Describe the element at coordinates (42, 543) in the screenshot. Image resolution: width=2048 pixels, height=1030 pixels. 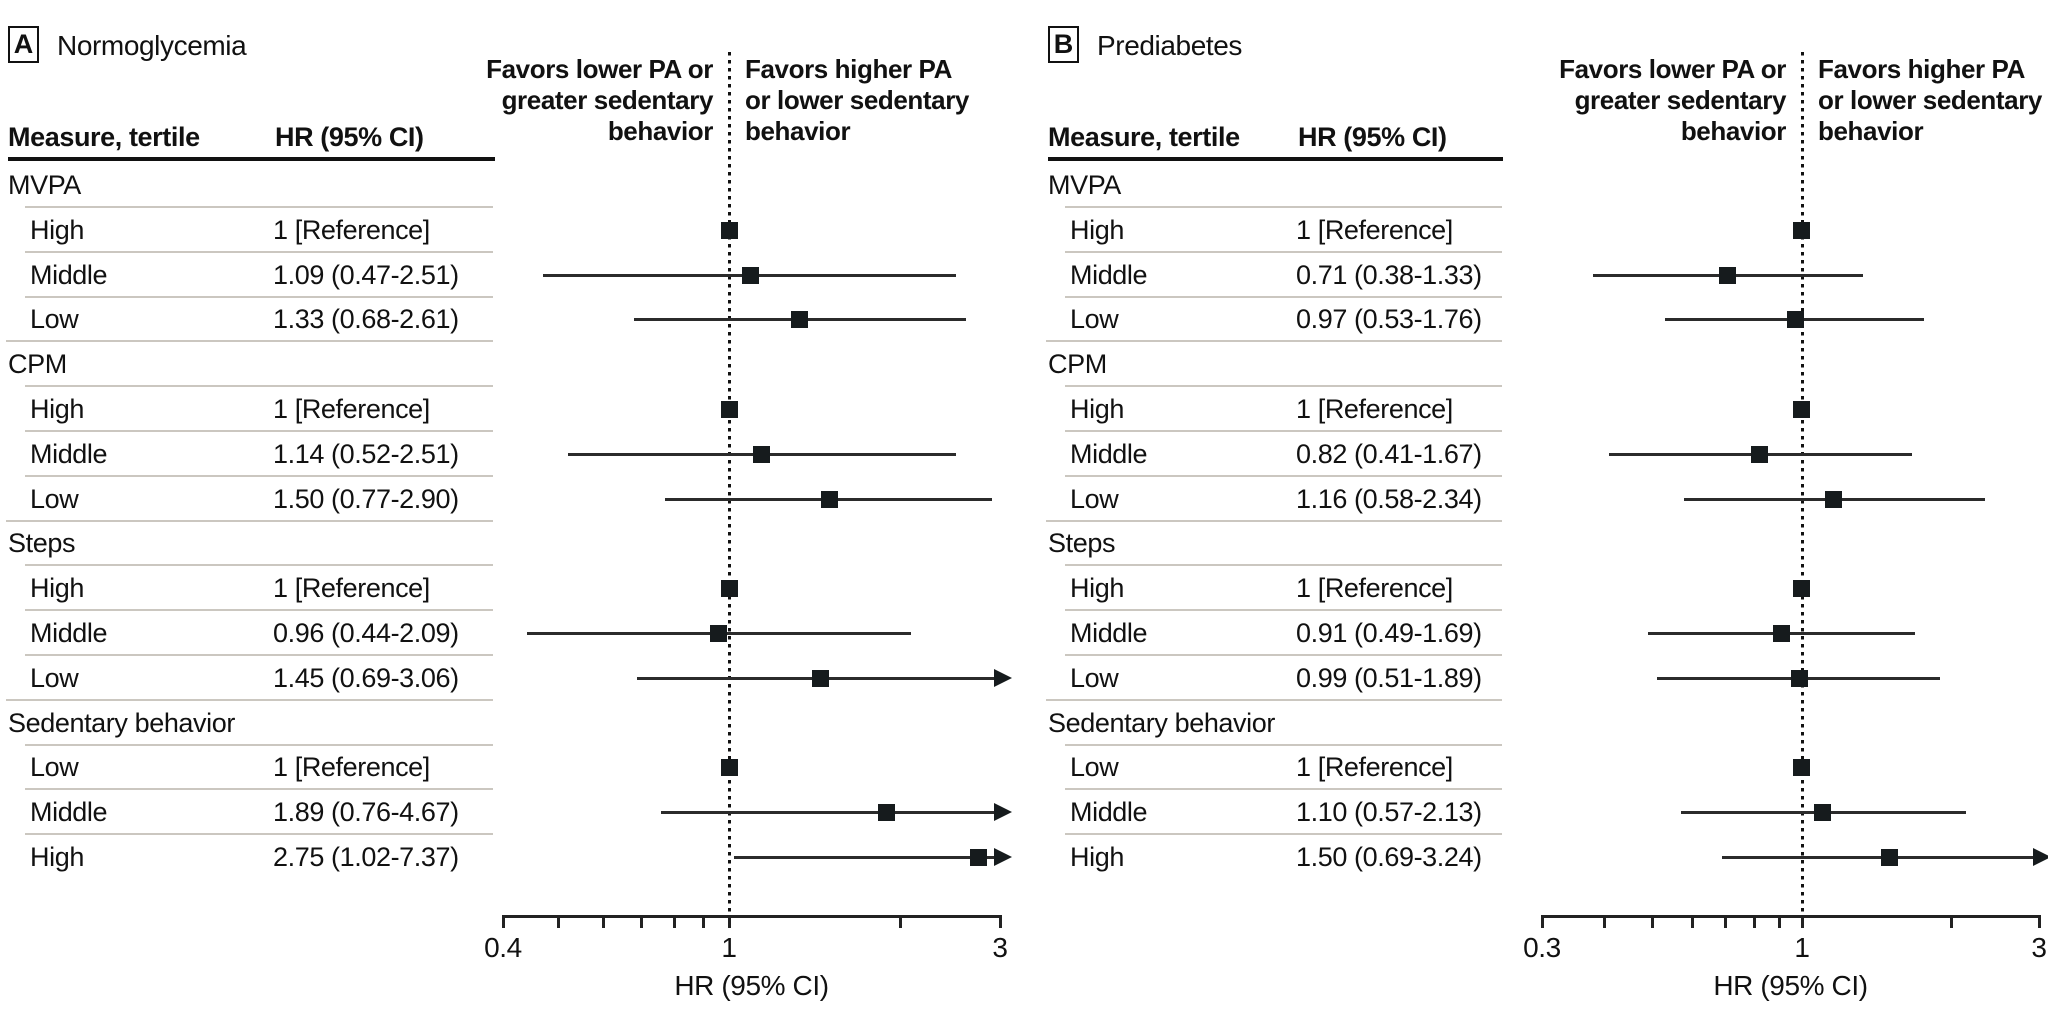
I see `group-label: Steps` at that location.